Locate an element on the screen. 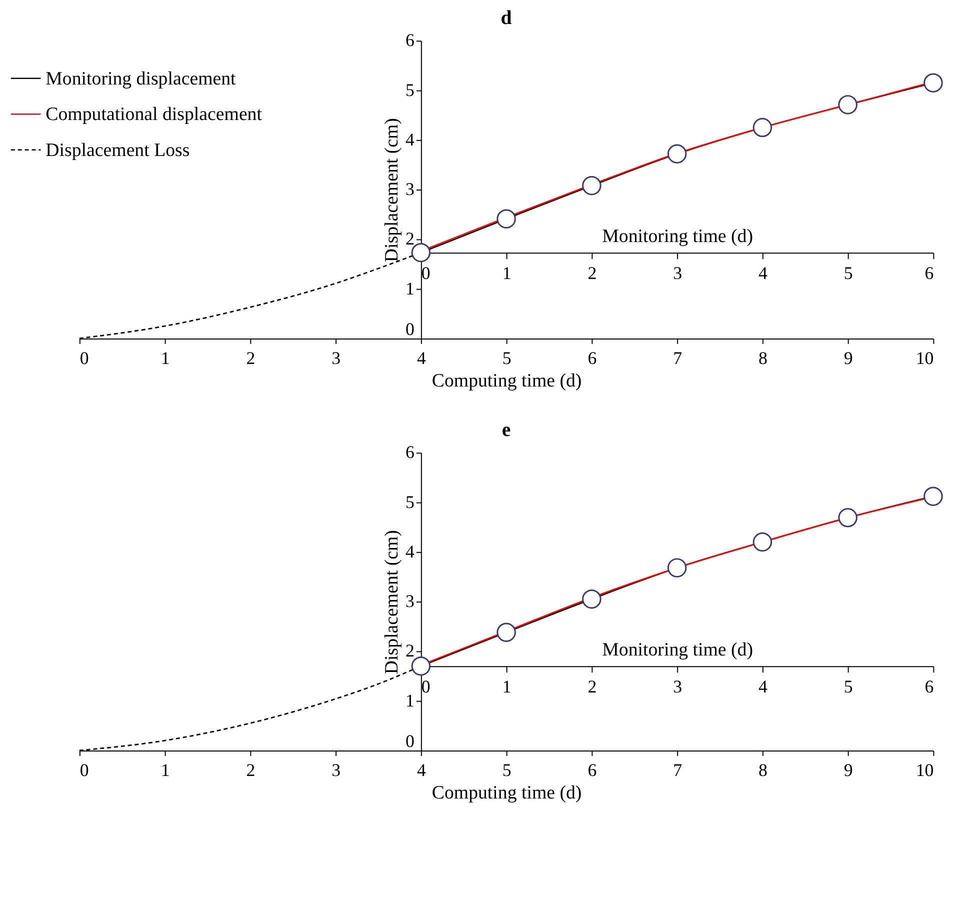  legend-label: Displacement Loss is located at coordinates (118, 150).